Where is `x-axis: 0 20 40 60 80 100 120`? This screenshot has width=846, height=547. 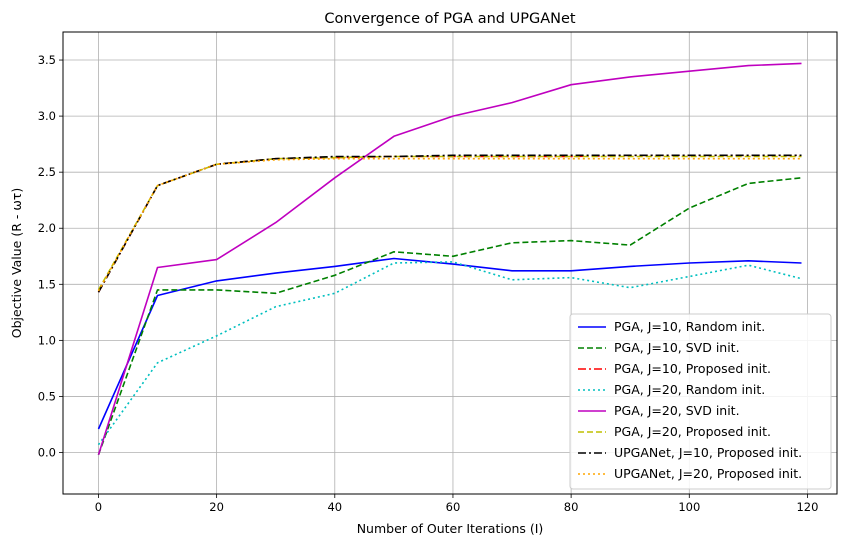
x-axis: 0 20 40 60 80 100 120 is located at coordinates (456, 504).